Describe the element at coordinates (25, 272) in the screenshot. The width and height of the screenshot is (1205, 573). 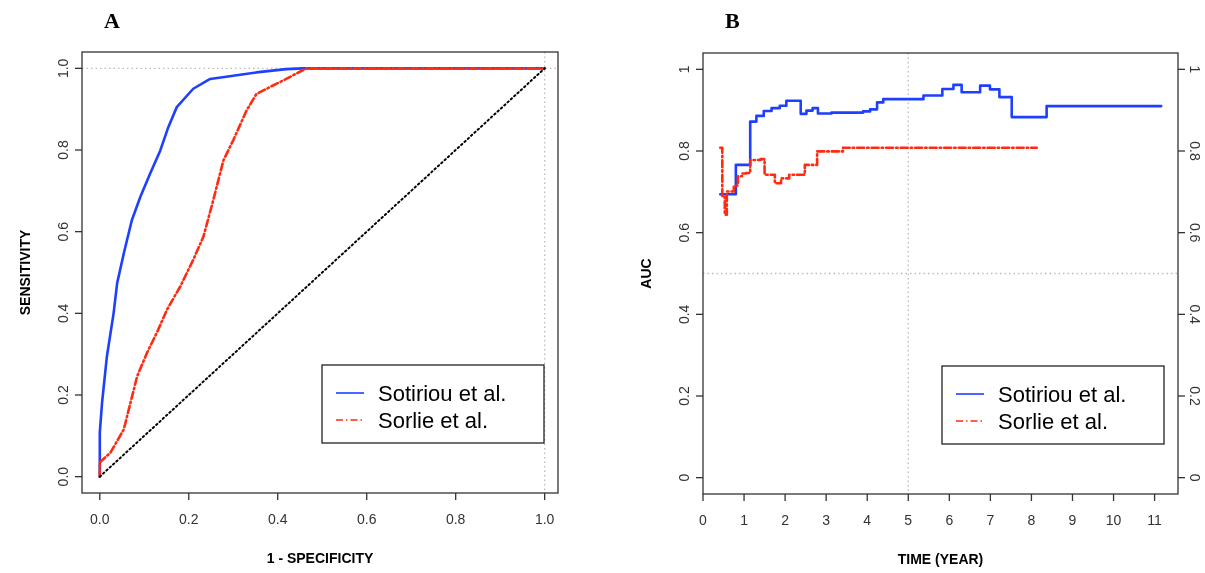
I see `y-axis-title: SENSITIVITY` at that location.